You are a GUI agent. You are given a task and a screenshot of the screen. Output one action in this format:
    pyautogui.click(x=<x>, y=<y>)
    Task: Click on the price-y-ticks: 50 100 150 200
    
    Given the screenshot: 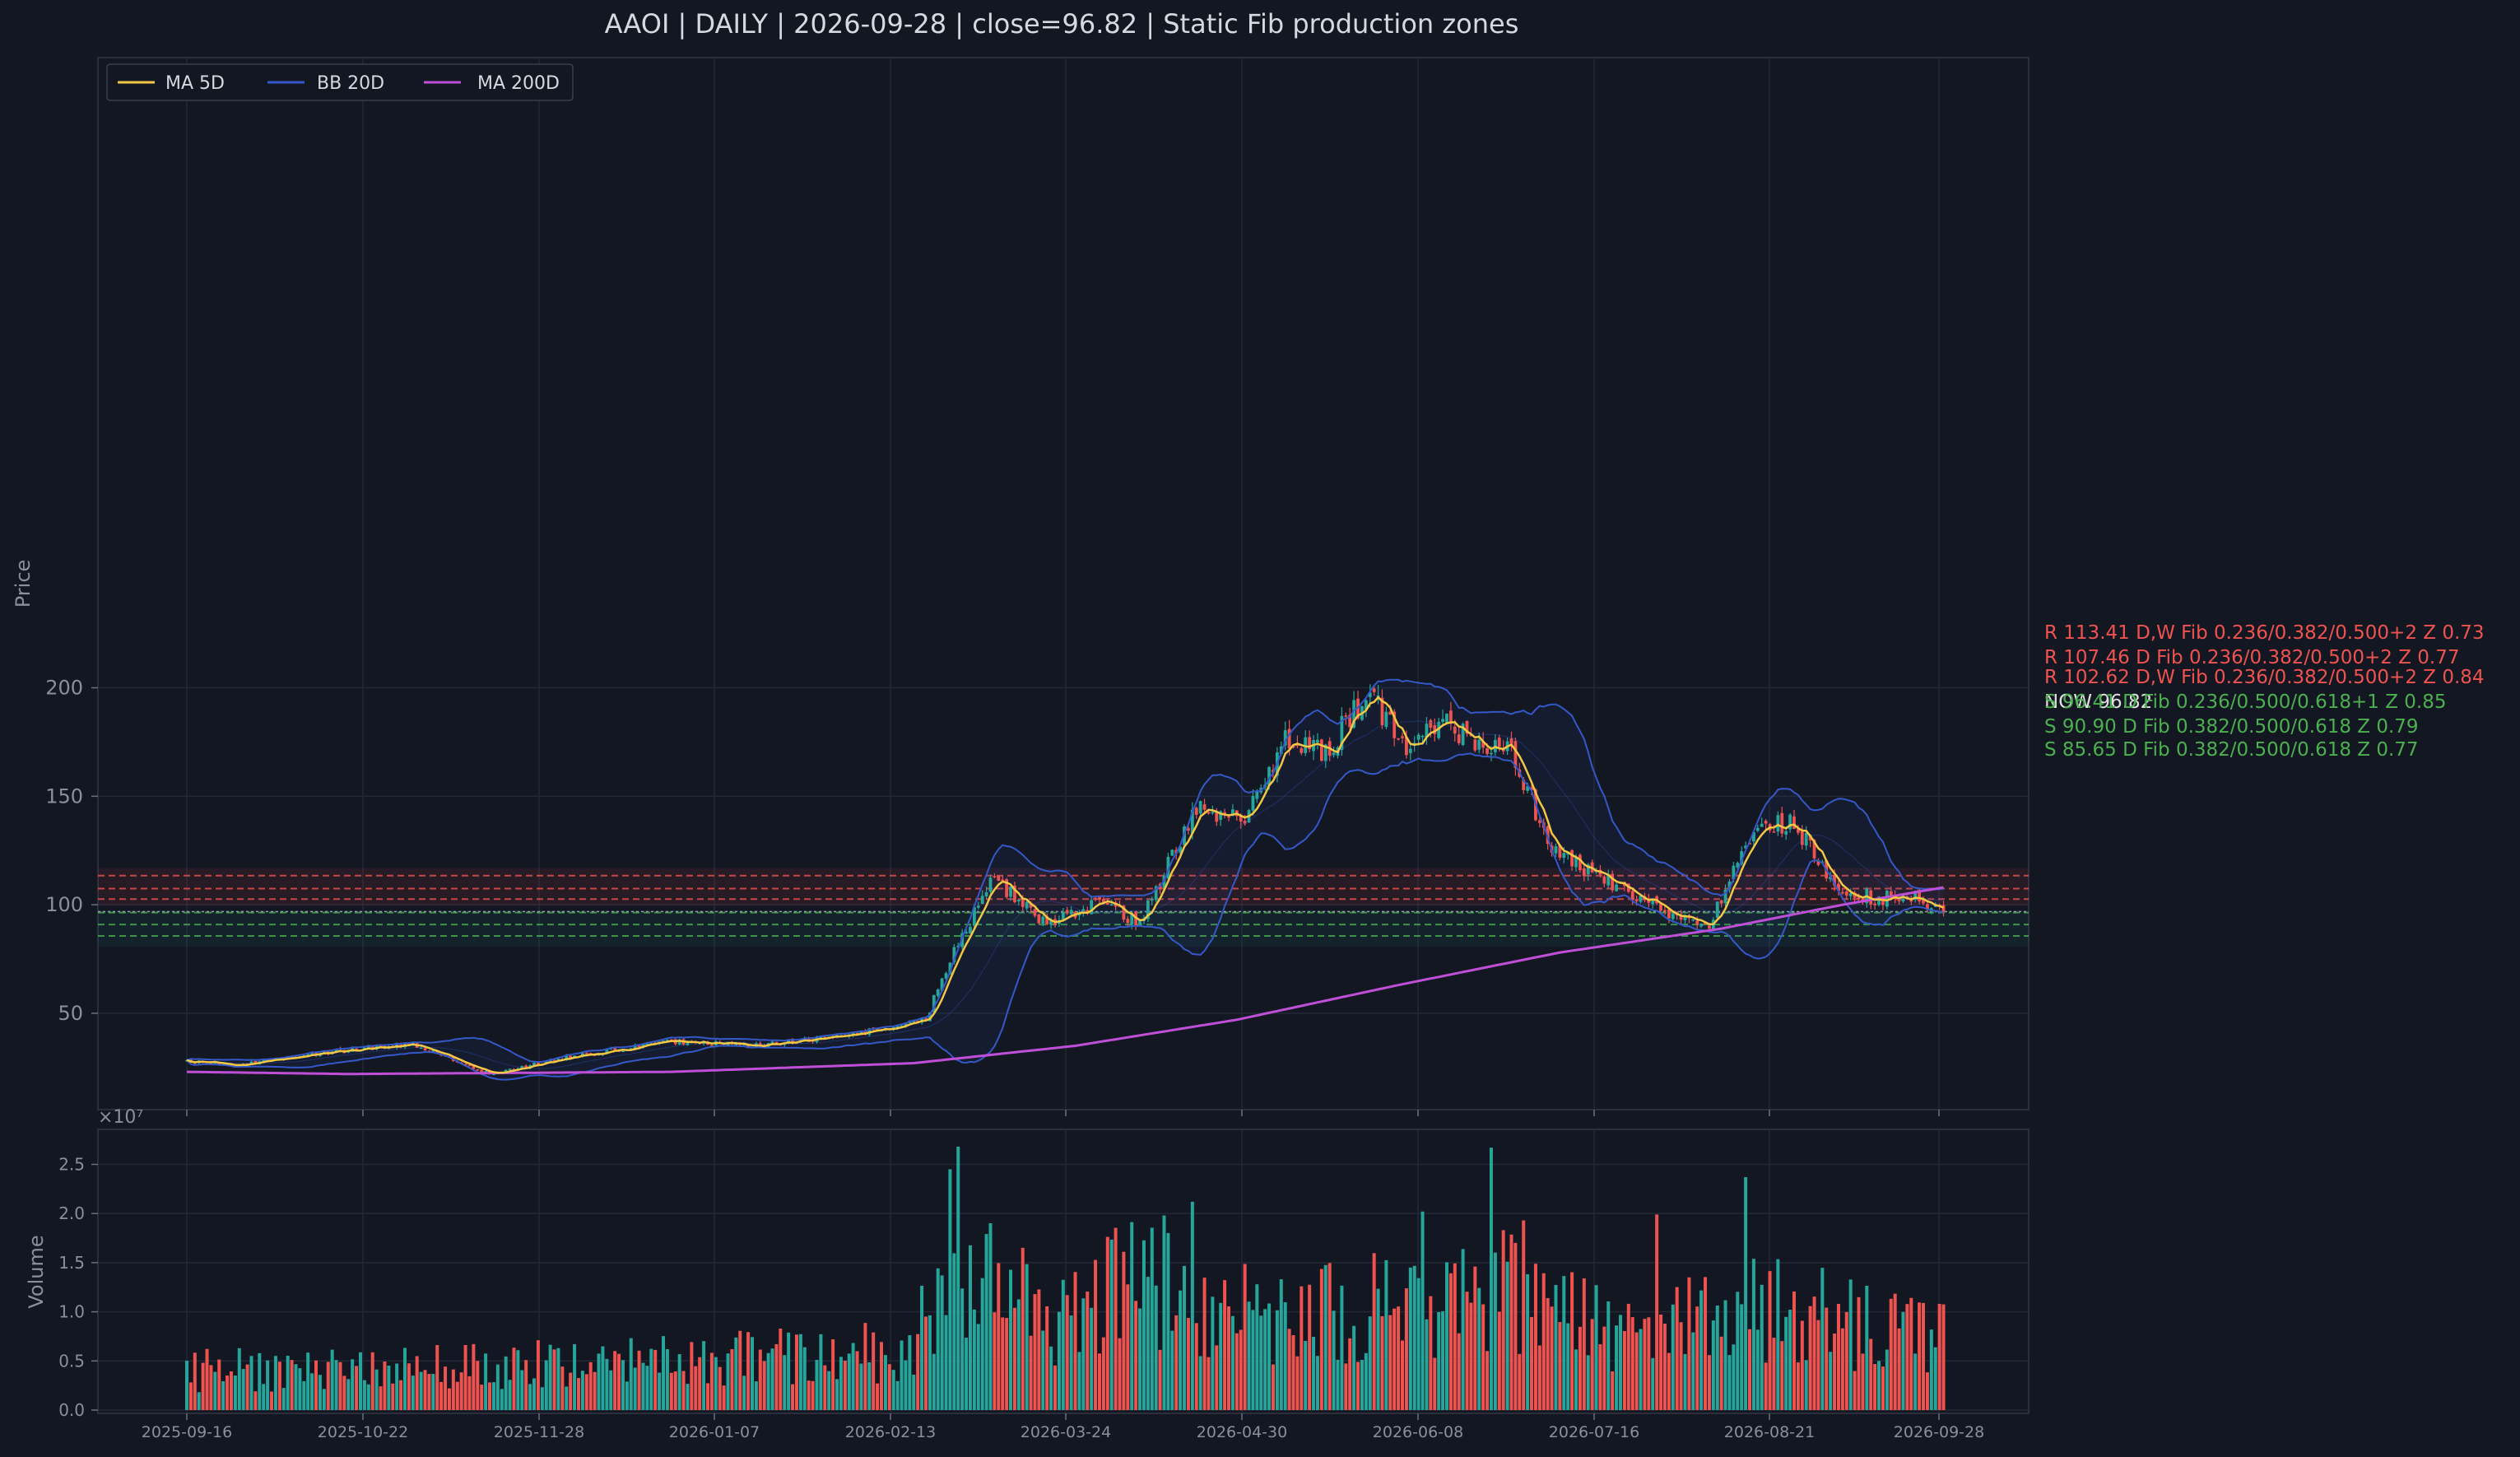 What is the action you would take?
    pyautogui.click(x=71, y=851)
    